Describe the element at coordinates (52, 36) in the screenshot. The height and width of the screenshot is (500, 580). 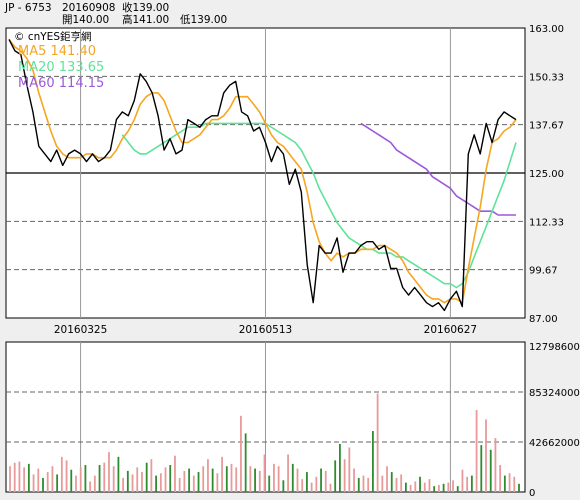
I see `watermark: © cnYES鉅亨網` at that location.